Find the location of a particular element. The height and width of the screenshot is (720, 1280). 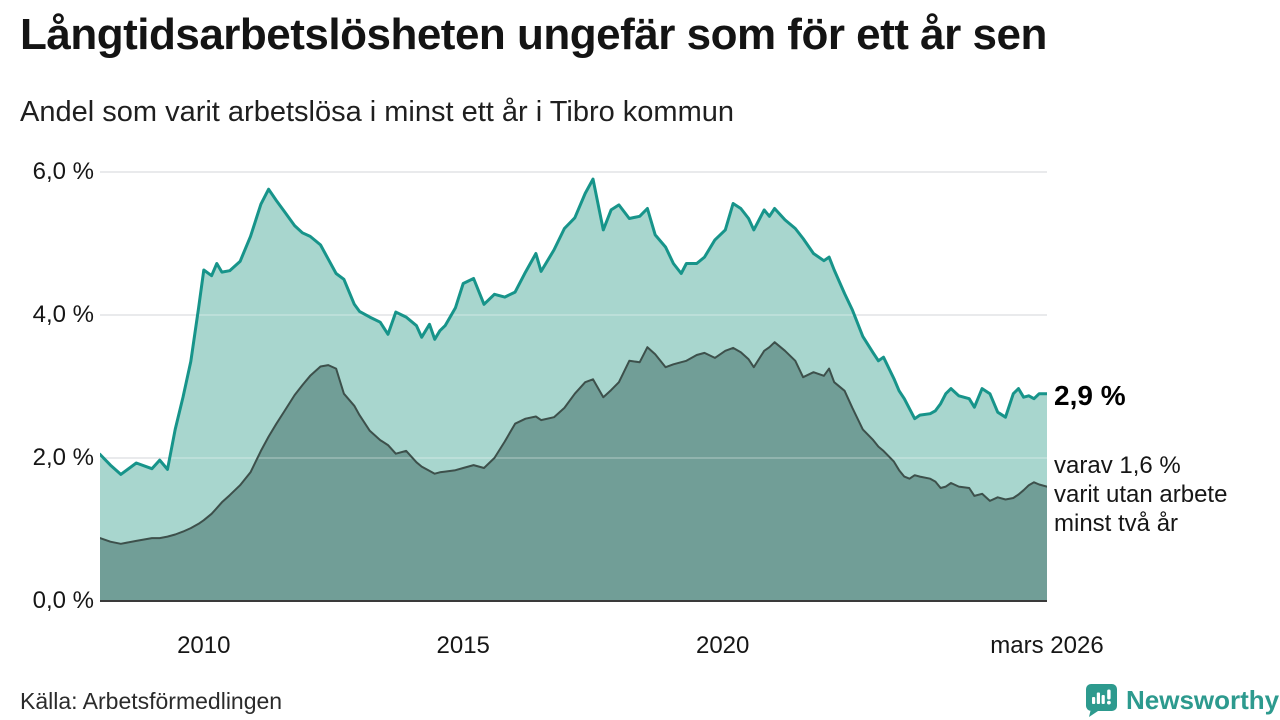

annotation-line: minst två år is located at coordinates (1116, 523).